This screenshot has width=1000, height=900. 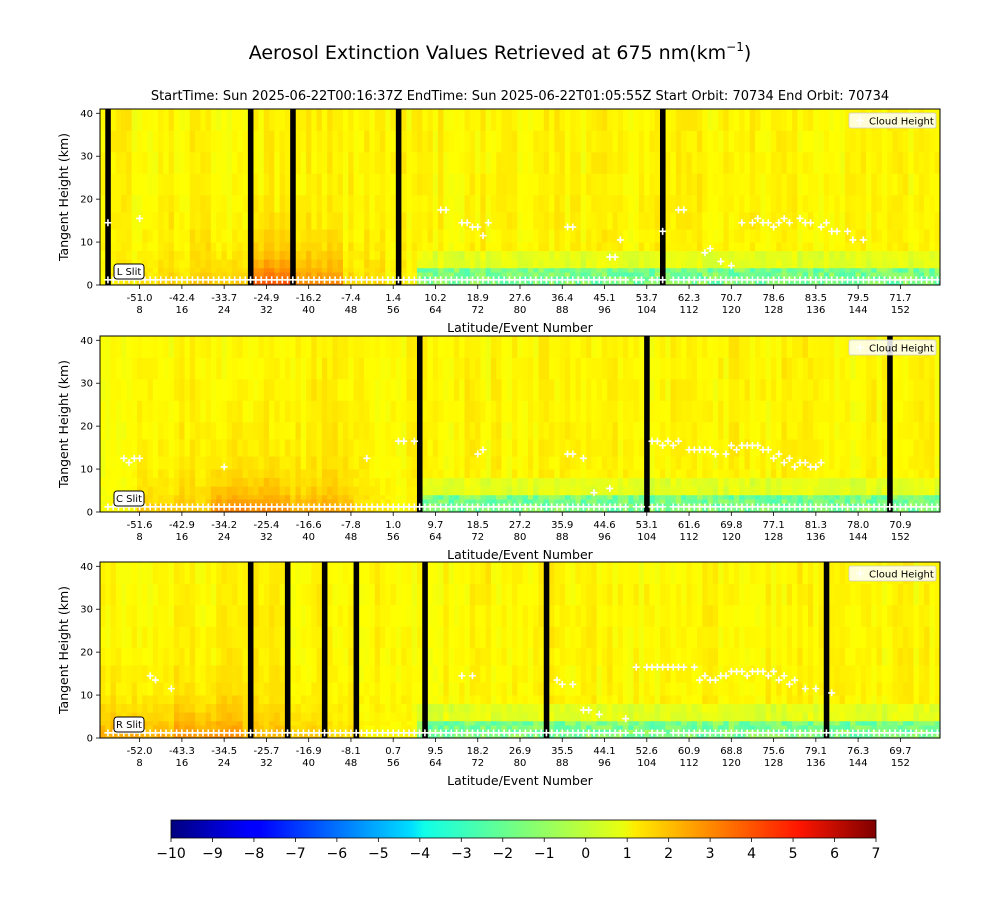 I want to click on colorbar-tick-label: 4, so click(x=751, y=854).